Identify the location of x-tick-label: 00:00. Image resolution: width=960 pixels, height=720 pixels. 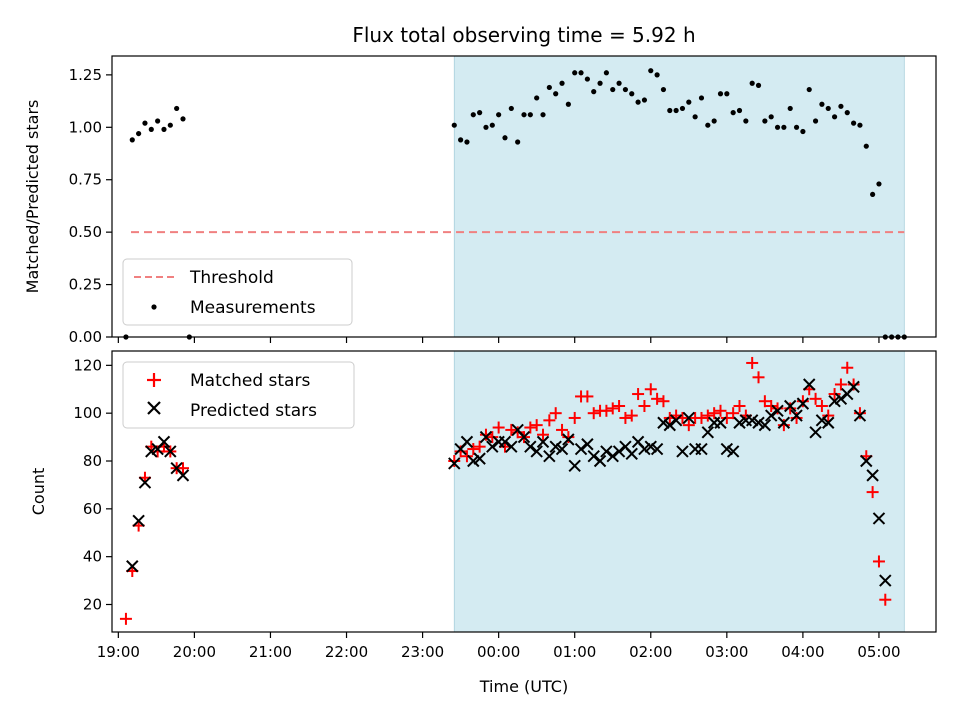
(498, 652).